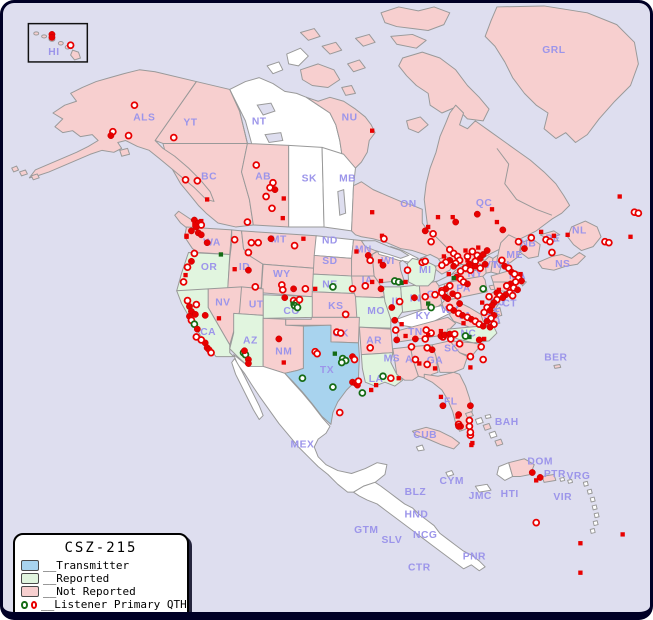 The width and height of the screenshot is (653, 620). What do you see at coordinates (222, 302) in the screenshot?
I see `region-label-nv: NV` at bounding box center [222, 302].